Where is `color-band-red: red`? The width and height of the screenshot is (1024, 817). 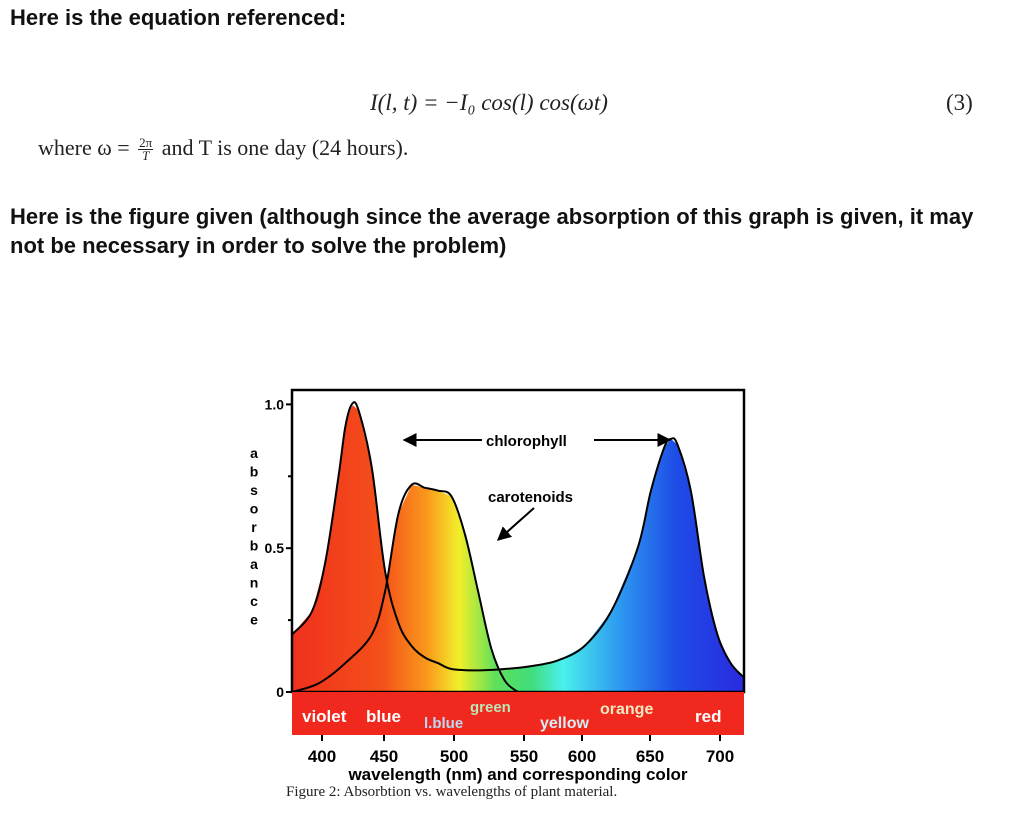 color-band-red: red is located at coordinates (708, 716).